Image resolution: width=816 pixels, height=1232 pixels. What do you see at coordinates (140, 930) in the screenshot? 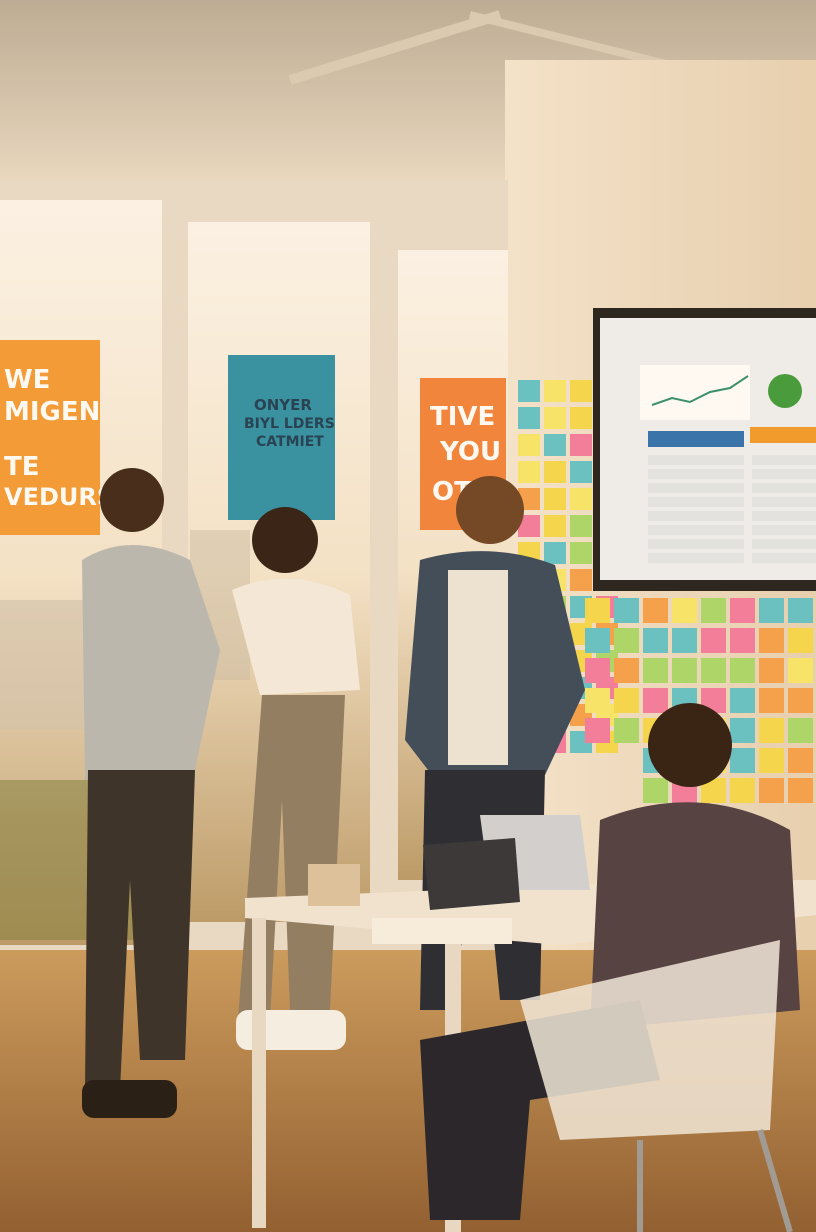
I see `trousers` at bounding box center [140, 930].